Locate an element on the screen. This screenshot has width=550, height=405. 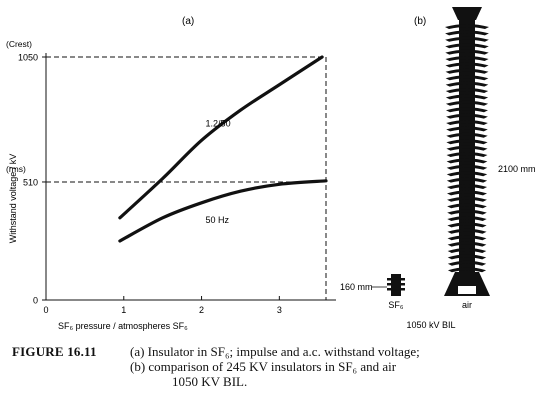
air-insulator is located at coordinates (467, 151).